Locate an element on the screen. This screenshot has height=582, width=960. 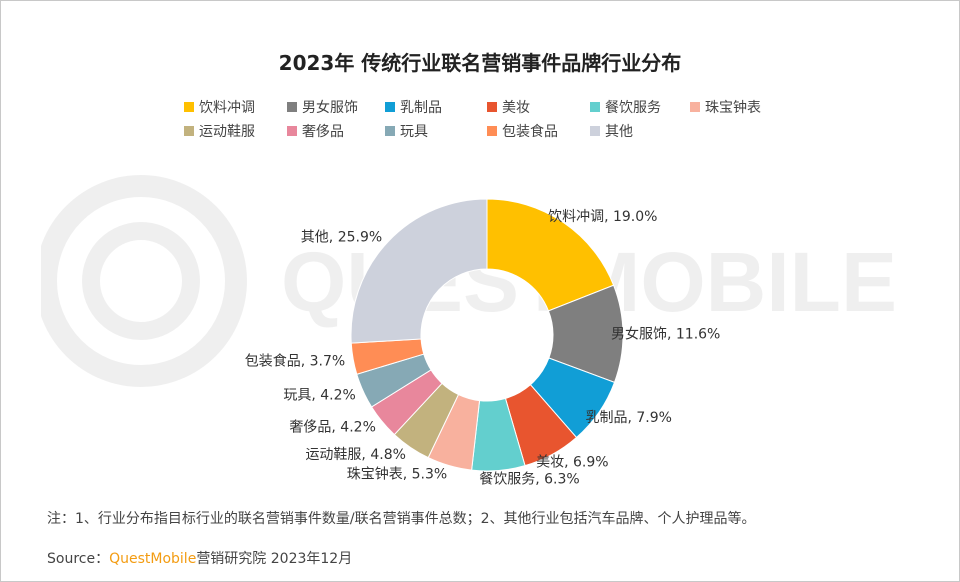
data-label: 珠宝钟表, 5.3% is located at coordinates (397, 473).